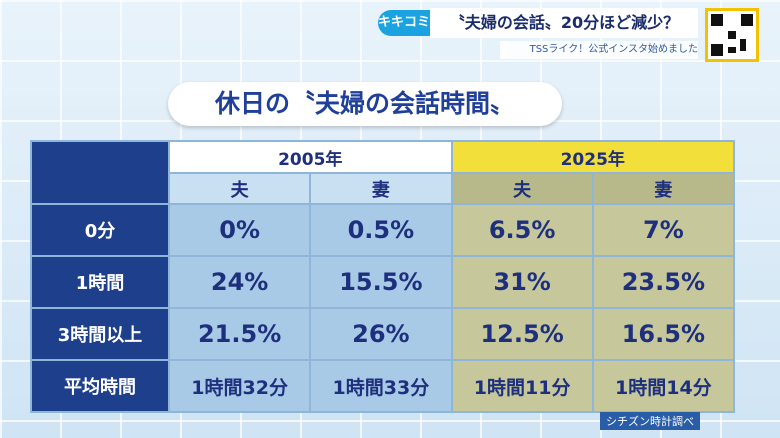  Describe the element at coordinates (599, 50) in the screenshot. I see `ticker: TSSライク！公式インスタ始めました` at that location.